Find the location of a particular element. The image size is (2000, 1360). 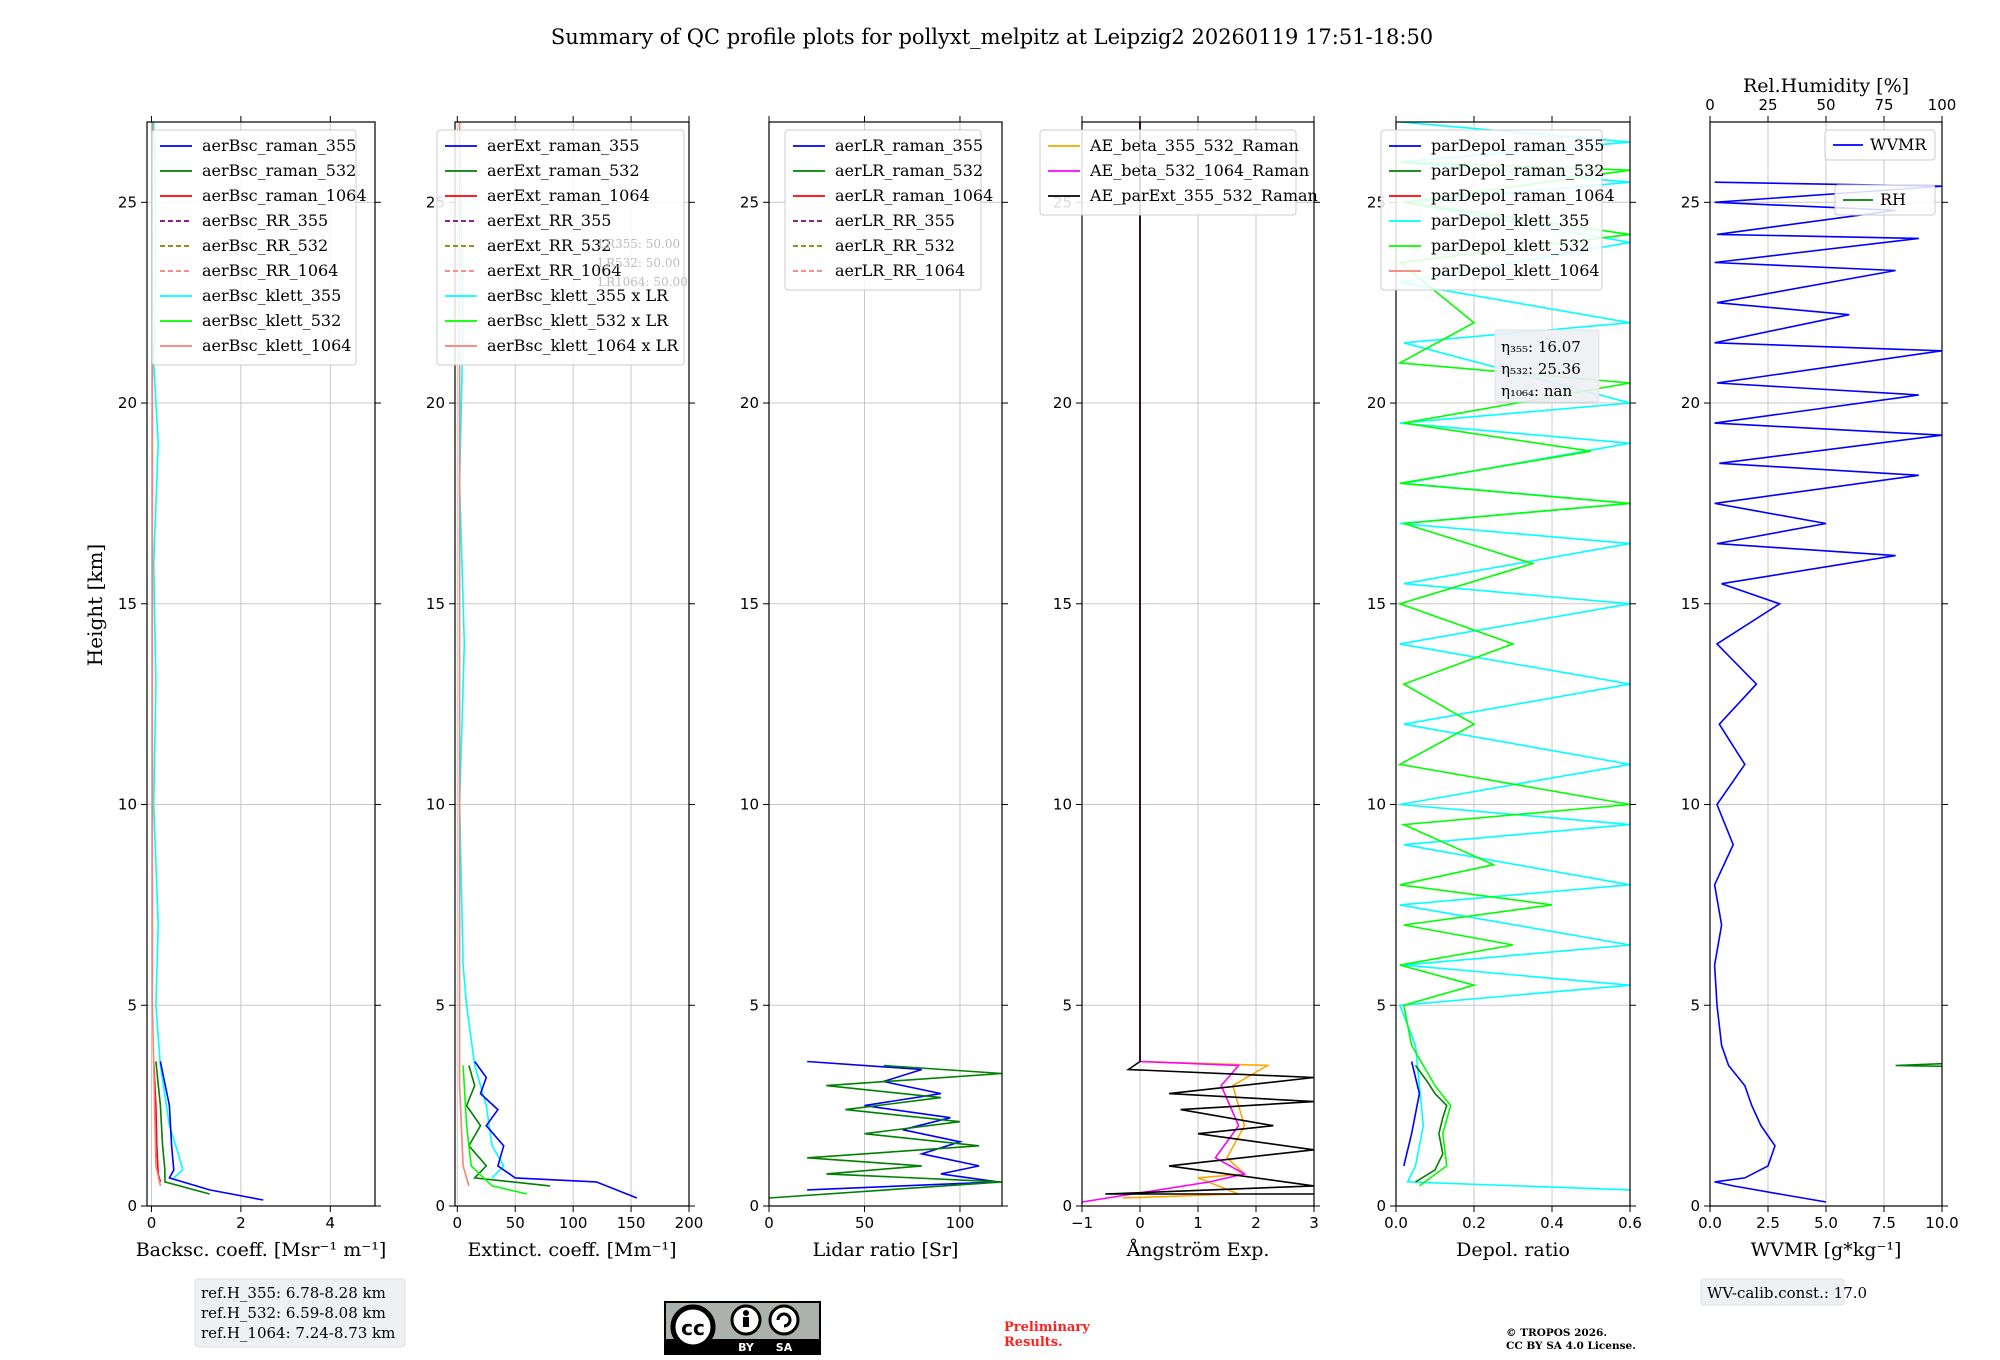

x-tick-label: 1 is located at coordinates (1198, 1223).